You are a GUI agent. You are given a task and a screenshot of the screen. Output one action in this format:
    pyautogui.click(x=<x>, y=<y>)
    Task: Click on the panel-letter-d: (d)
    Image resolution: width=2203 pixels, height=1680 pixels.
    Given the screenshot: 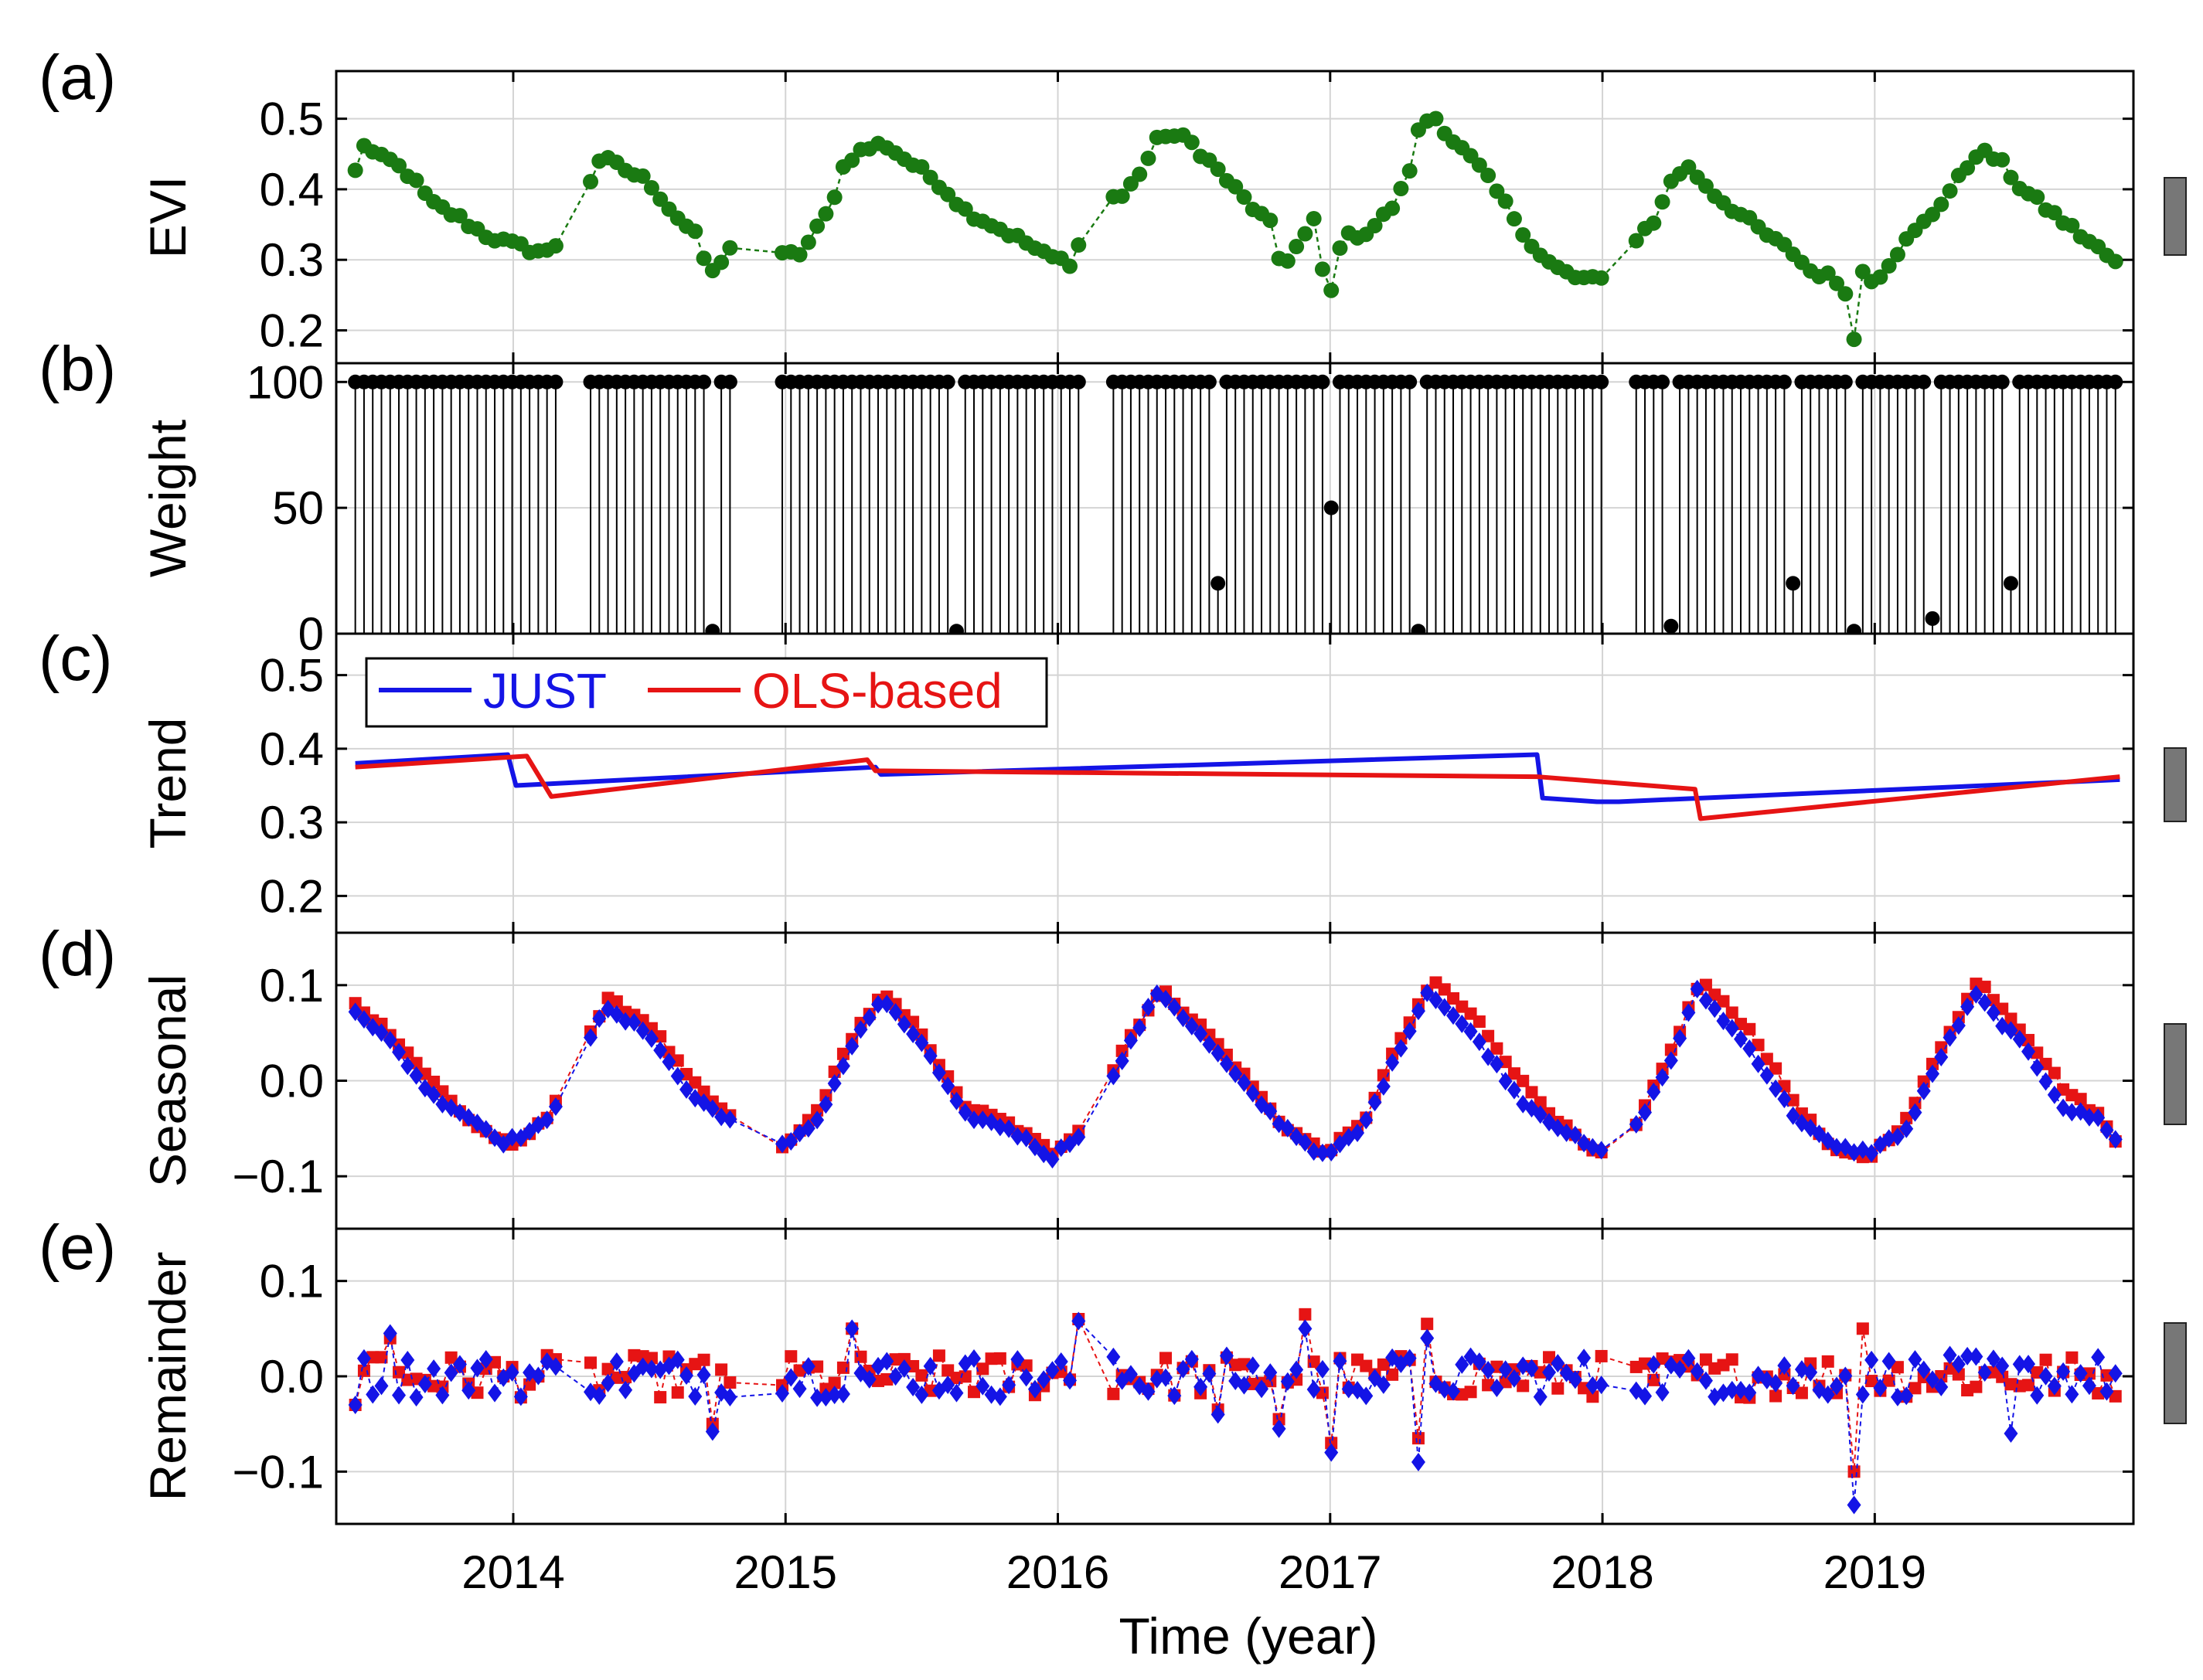 What is the action you would take?
    pyautogui.click(x=77, y=954)
    